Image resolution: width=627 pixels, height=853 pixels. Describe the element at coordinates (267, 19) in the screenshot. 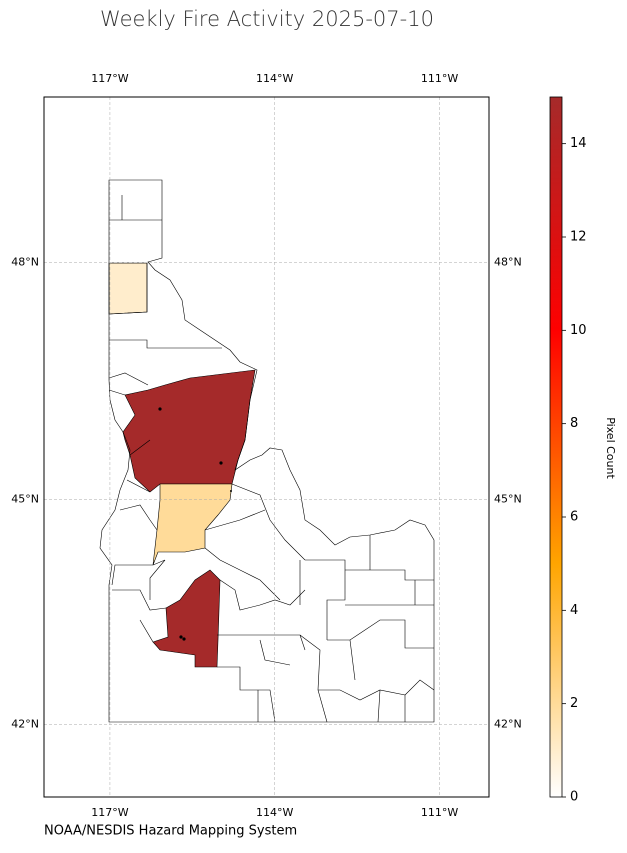

I see `map-title: Weekly Fire Activity 2025-07-10` at that location.